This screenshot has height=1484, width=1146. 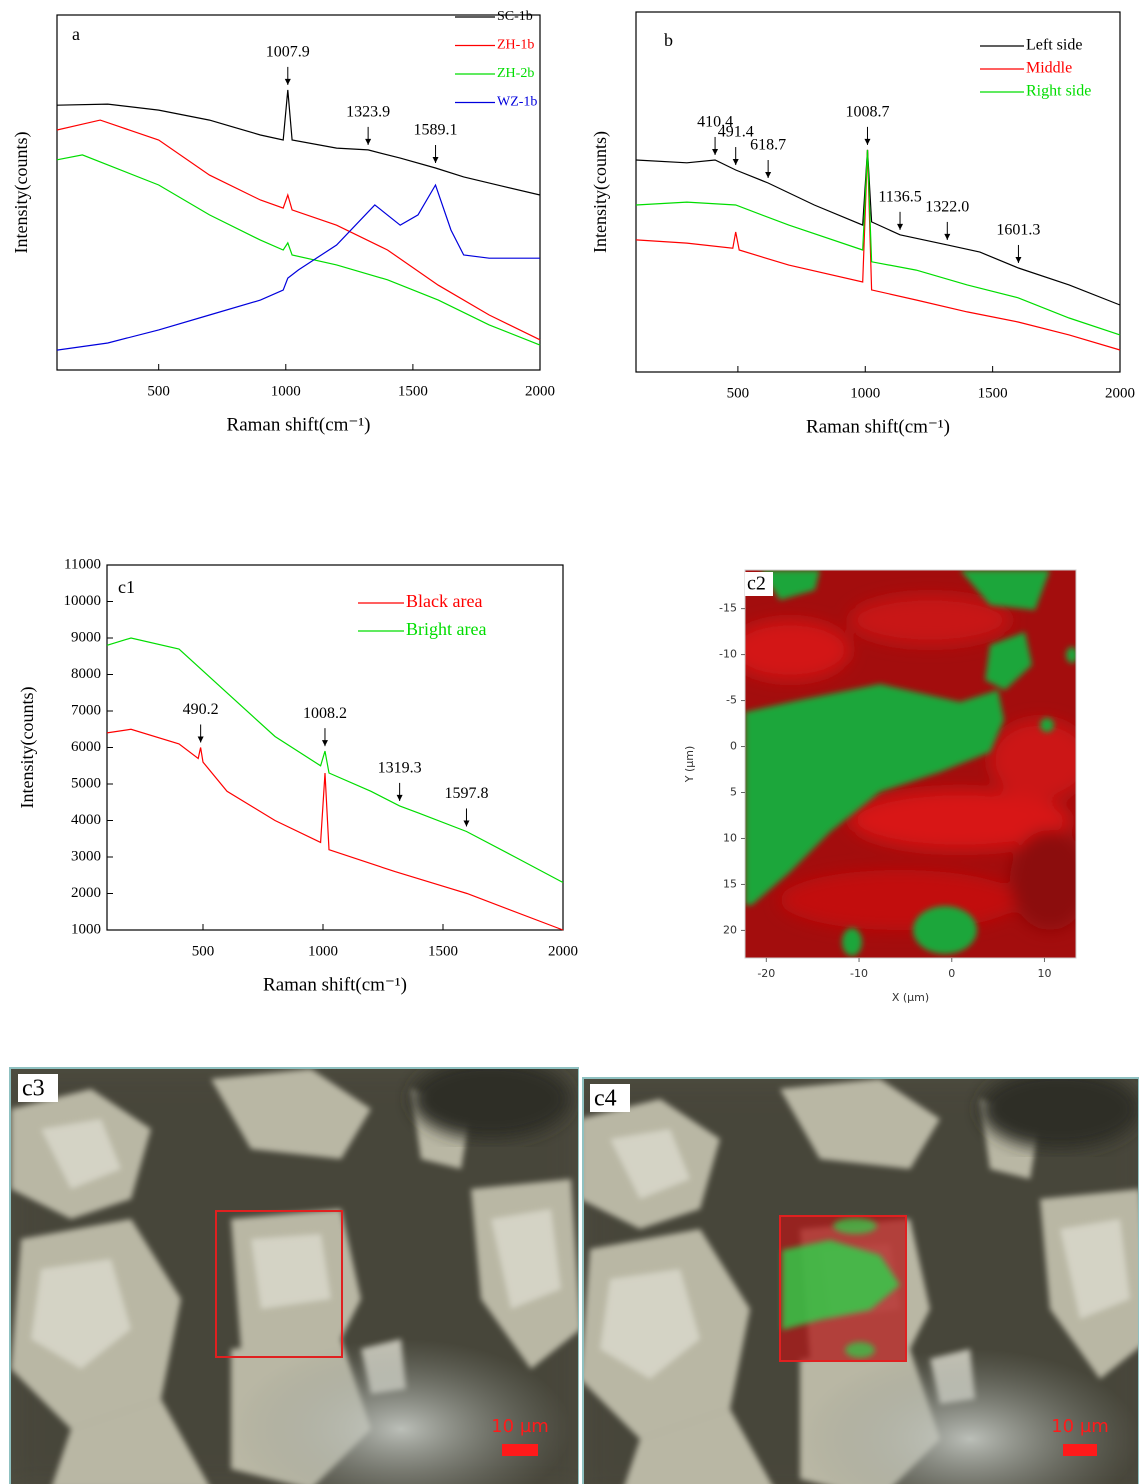 What do you see at coordinates (86, 710) in the screenshot?
I see `y-tick-label: 7000` at bounding box center [86, 710].